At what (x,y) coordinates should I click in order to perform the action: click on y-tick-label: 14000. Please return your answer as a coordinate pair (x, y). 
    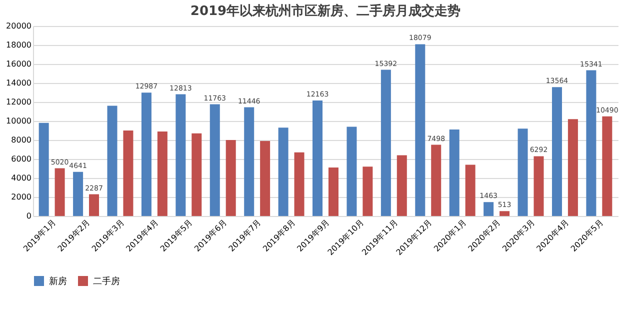
    Looking at the image, I should click on (19, 83).